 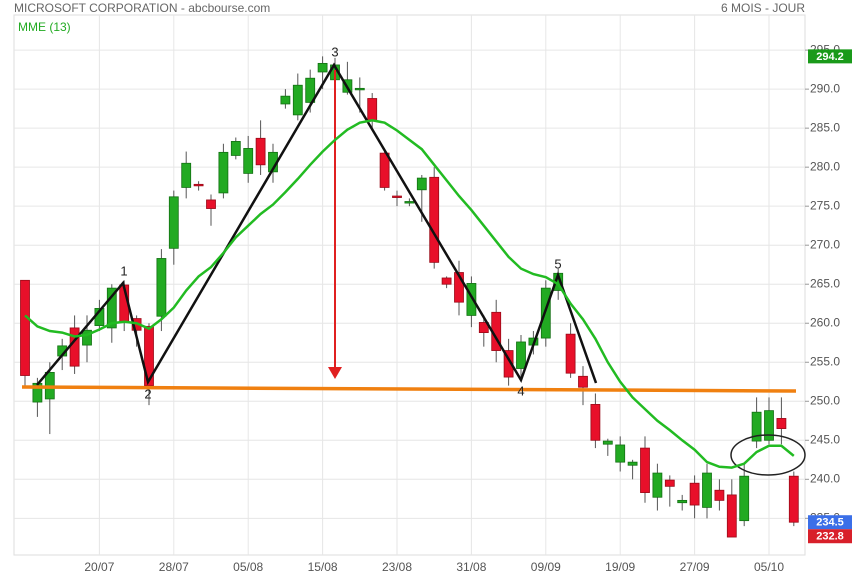 What do you see at coordinates (825, 439) in the screenshot?
I see `y-tick-label: 245.0` at bounding box center [825, 439].